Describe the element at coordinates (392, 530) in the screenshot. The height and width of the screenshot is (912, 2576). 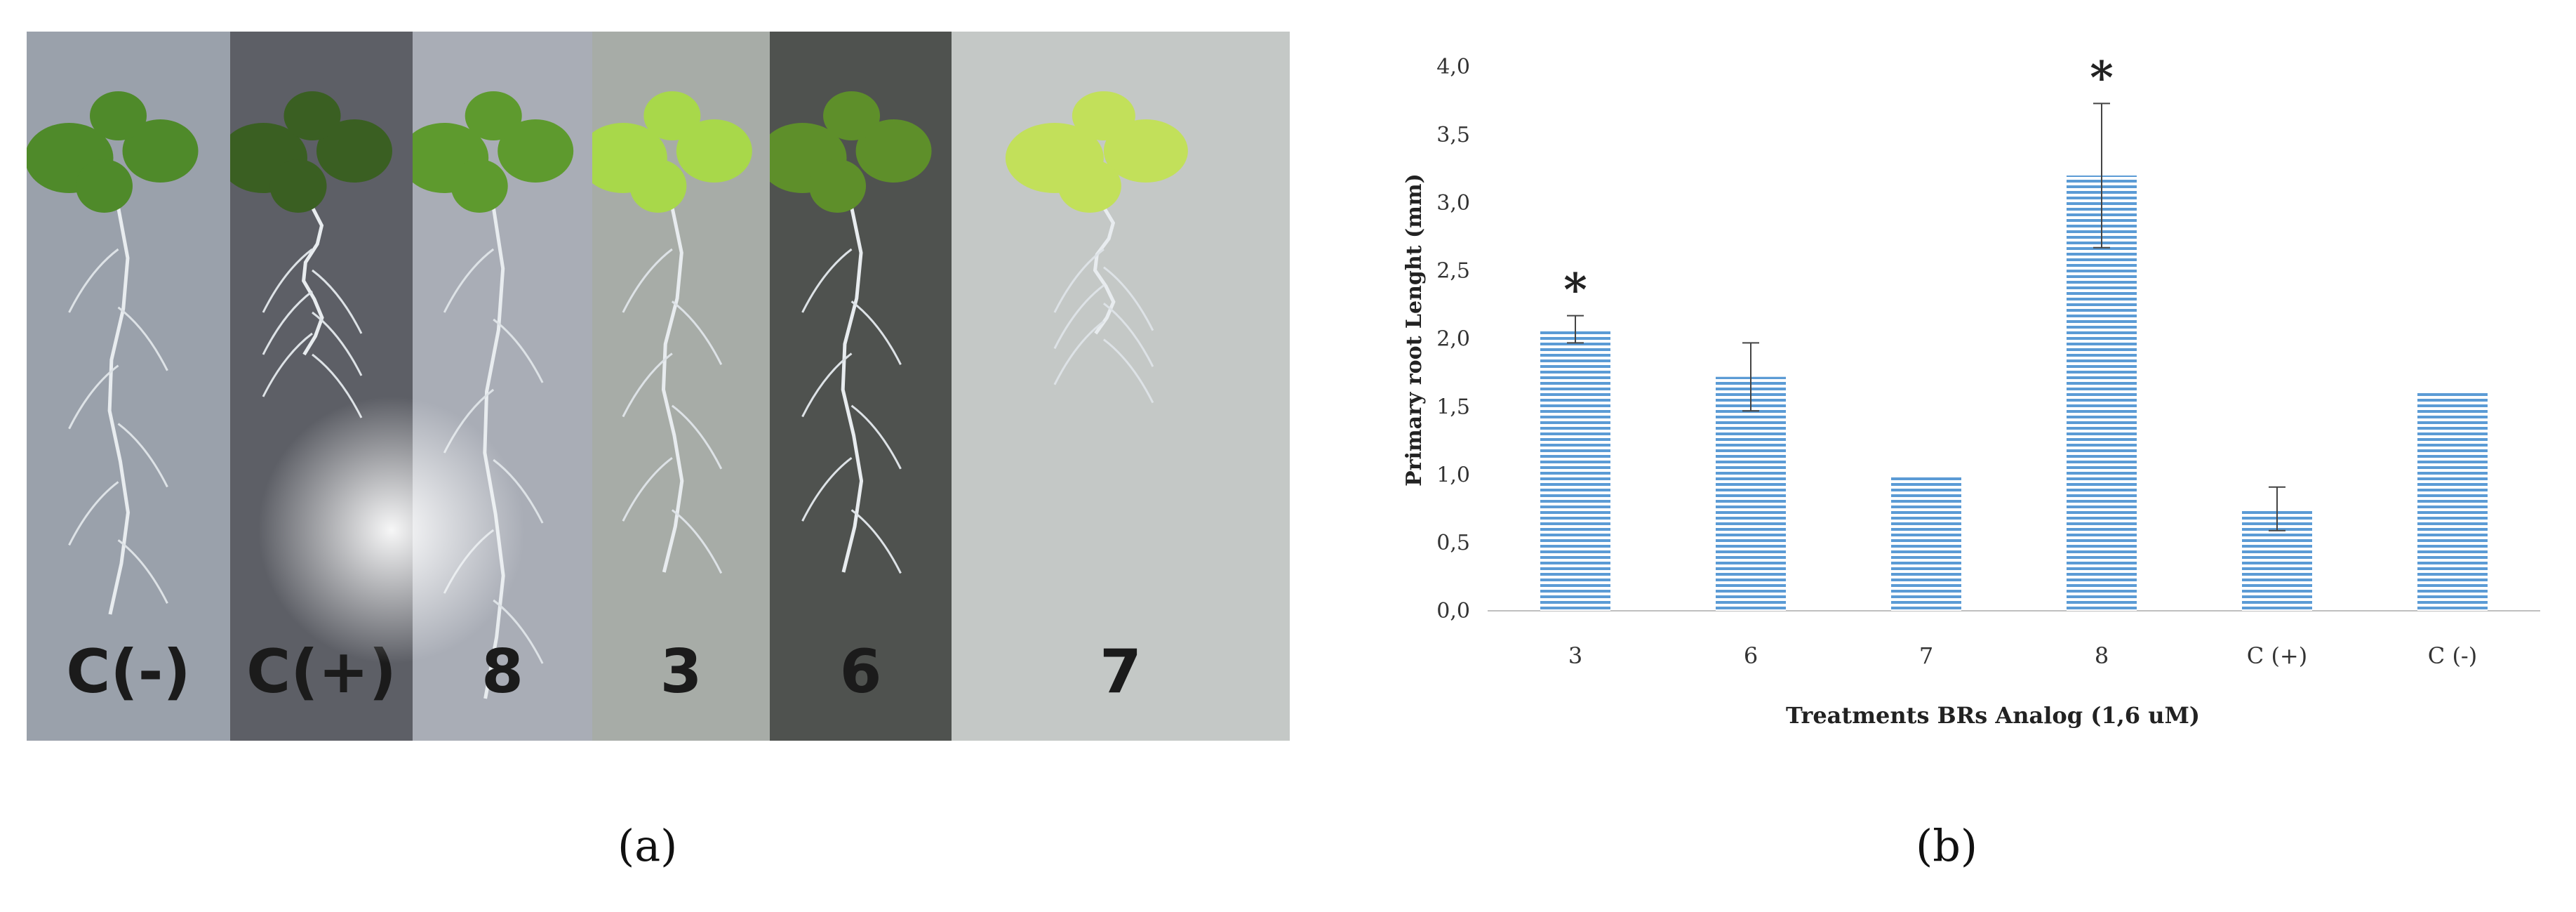
I see `light-glare` at that location.